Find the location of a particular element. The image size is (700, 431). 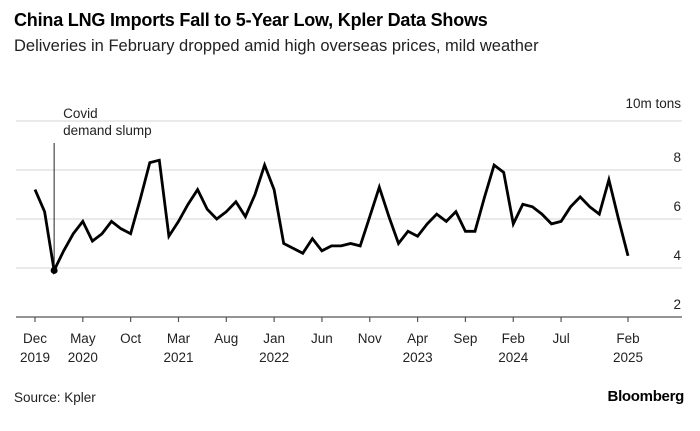

y-tick-label: 4 is located at coordinates (677, 255).